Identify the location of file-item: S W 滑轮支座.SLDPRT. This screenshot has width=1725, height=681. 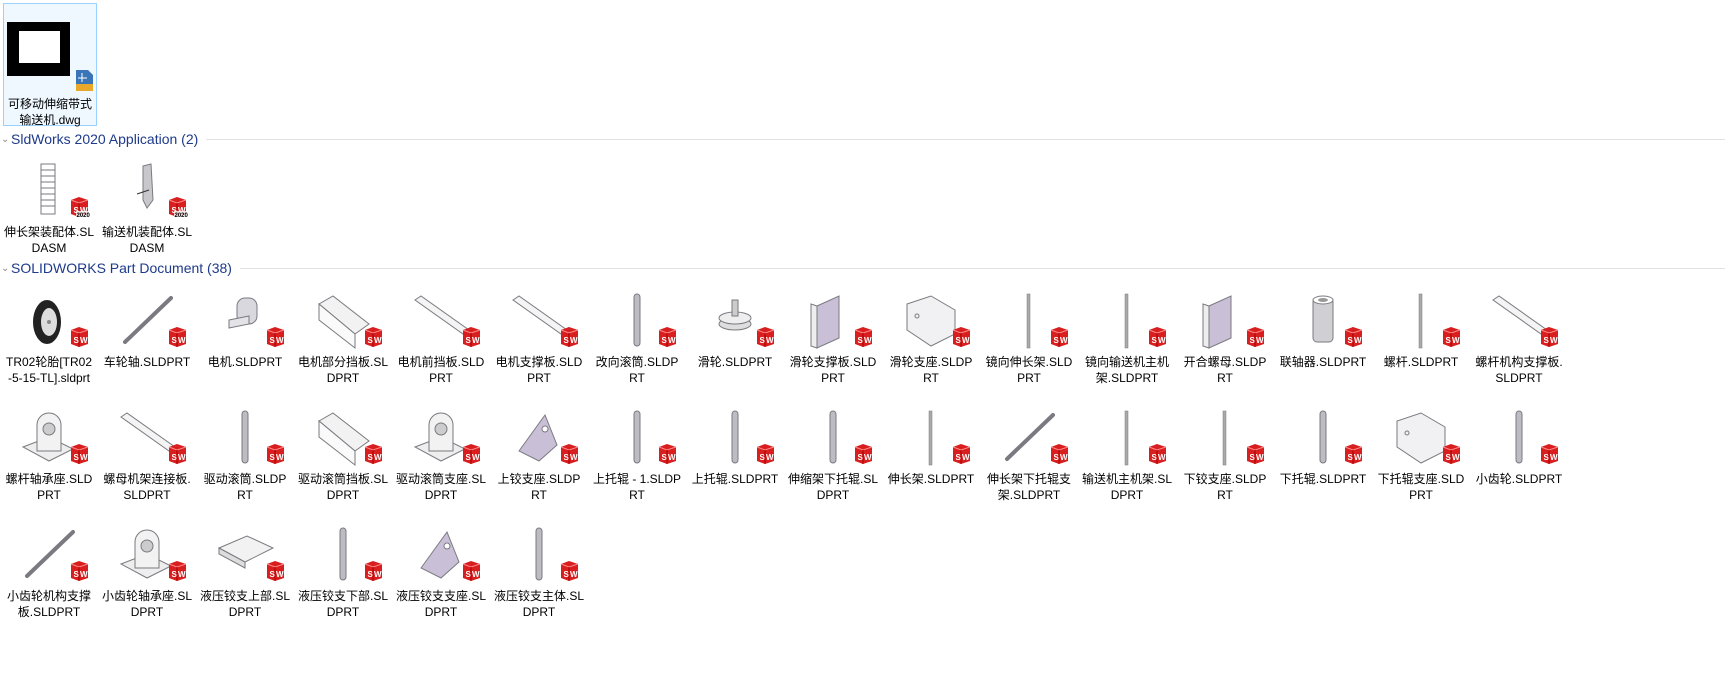
(931, 338).